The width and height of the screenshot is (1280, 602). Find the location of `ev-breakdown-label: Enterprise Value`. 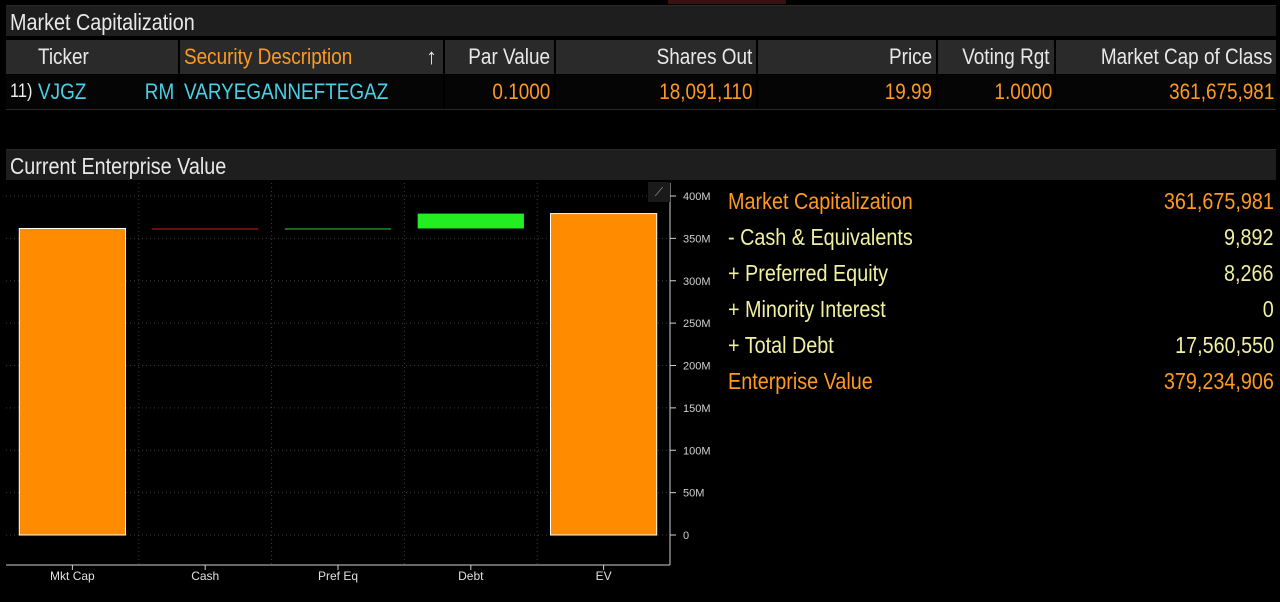

ev-breakdown-label: Enterprise Value is located at coordinates (800, 381).